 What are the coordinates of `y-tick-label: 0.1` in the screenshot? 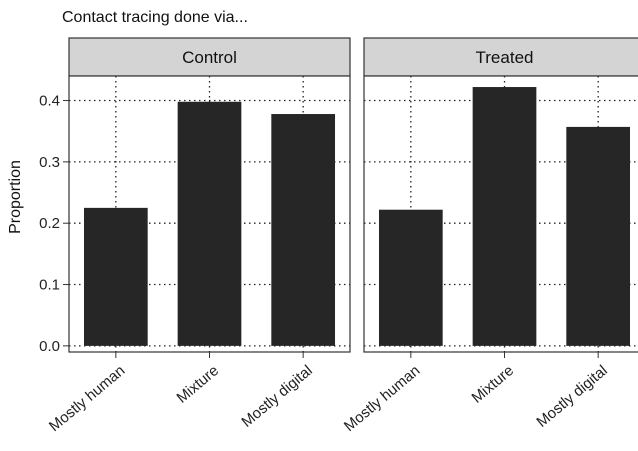 It's located at (49, 285).